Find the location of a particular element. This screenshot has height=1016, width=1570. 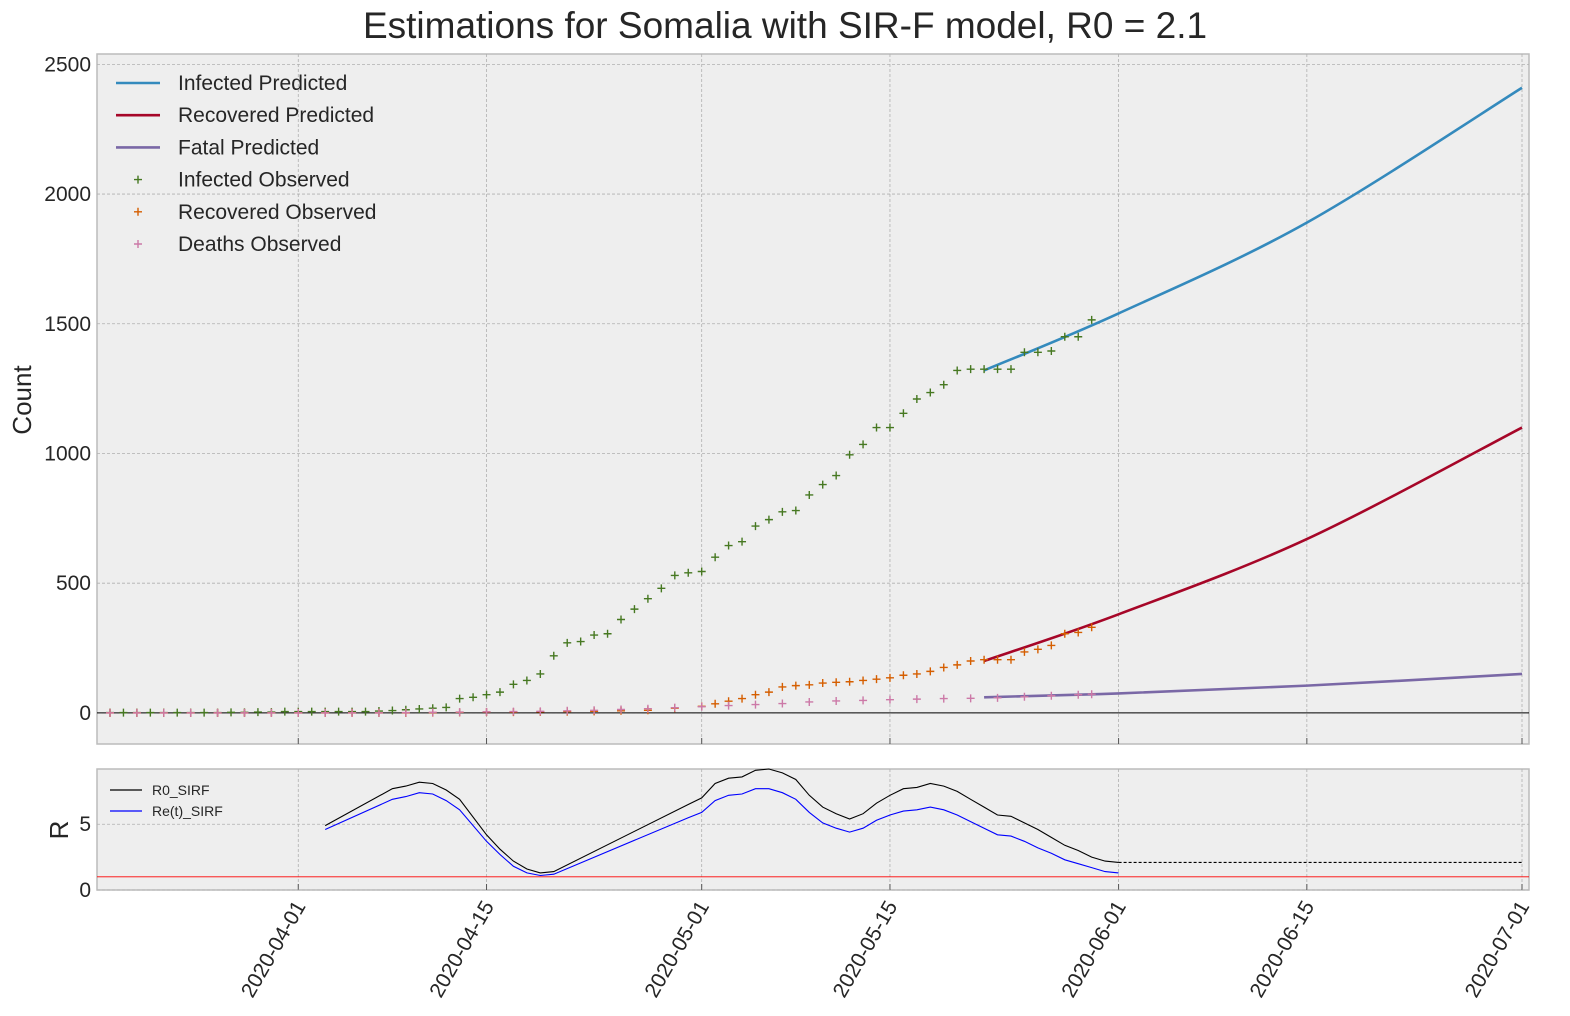

recovered-observed-legend-label: Recovered Observed is located at coordinates (277, 212).